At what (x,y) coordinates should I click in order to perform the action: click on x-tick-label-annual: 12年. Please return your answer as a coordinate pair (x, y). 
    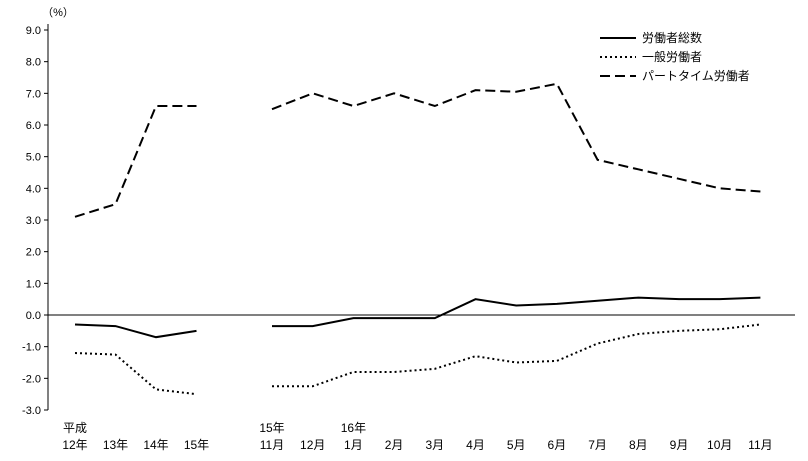
    Looking at the image, I should click on (74, 445).